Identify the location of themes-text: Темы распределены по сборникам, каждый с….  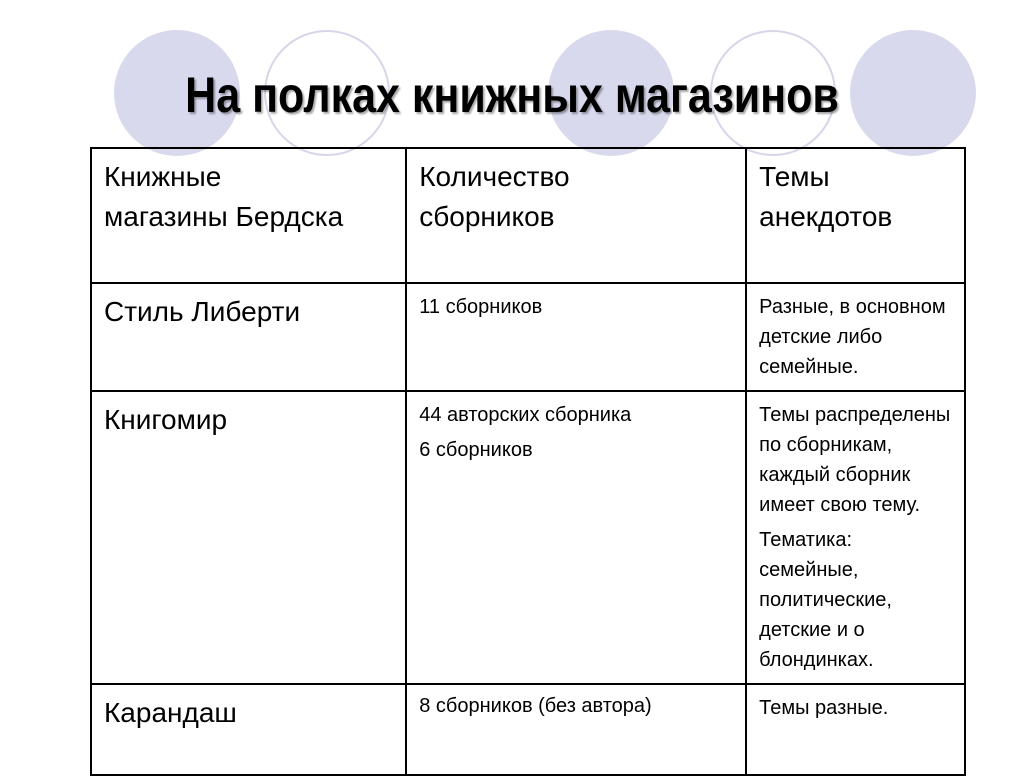
(855, 460).